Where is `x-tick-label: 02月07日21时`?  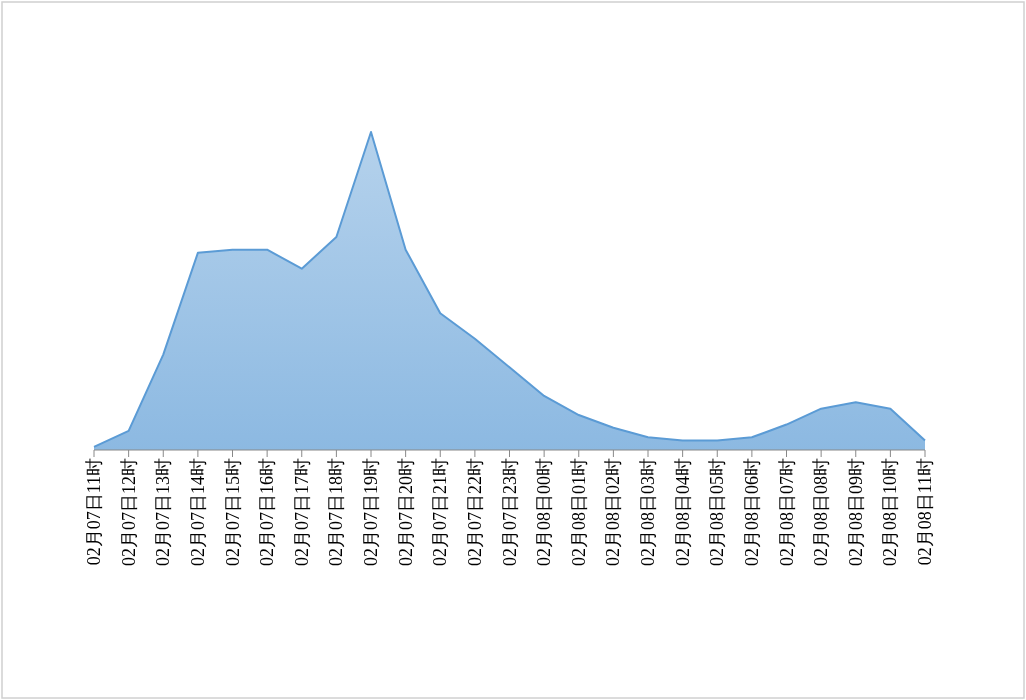 x-tick-label: 02月07日21时 is located at coordinates (440, 512).